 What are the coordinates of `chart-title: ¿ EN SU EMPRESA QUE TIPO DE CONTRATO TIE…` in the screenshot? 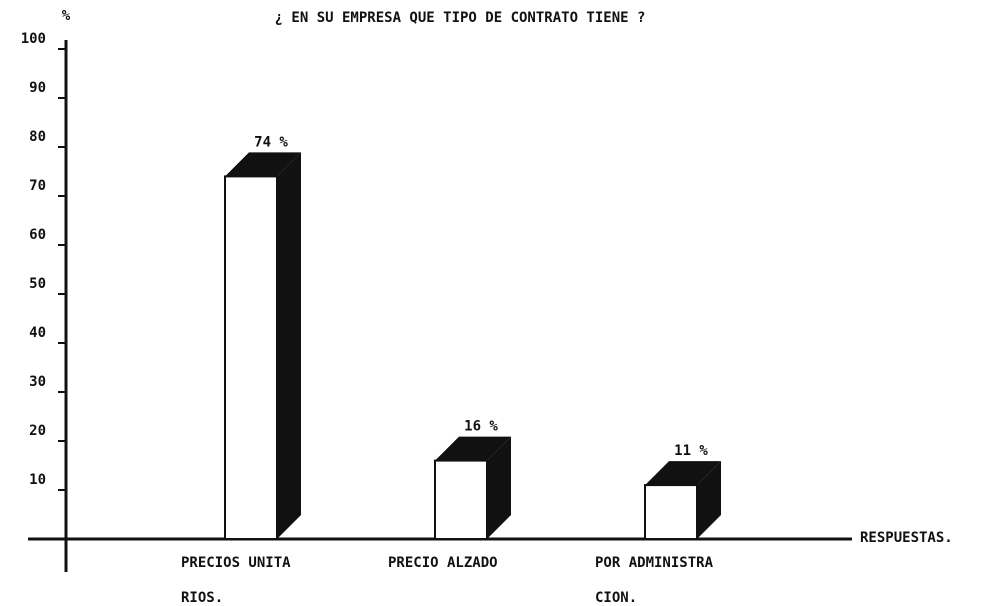 It's located at (460, 18).